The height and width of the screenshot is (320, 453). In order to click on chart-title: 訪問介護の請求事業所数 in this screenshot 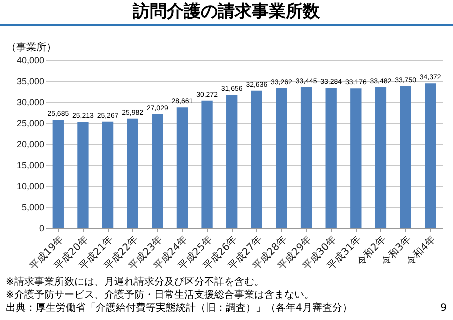, I will do `click(226, 13)`.